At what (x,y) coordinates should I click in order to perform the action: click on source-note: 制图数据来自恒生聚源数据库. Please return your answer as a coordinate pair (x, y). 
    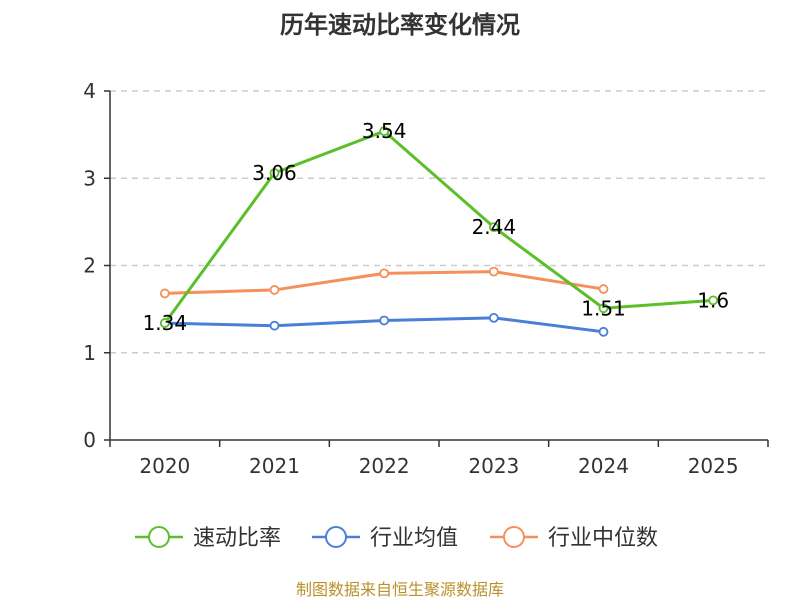
    Looking at the image, I should click on (400, 589).